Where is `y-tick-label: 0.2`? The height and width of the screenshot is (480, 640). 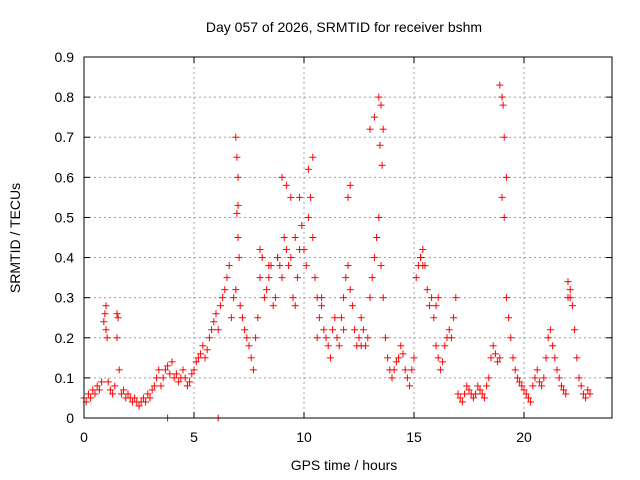
y-tick-label: 0.2 is located at coordinates (65, 338).